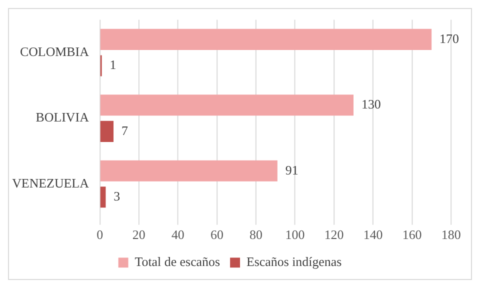 This screenshot has height=288, width=480. Describe the element at coordinates (256, 234) in the screenshot. I see `x-tick-label: 80` at that location.